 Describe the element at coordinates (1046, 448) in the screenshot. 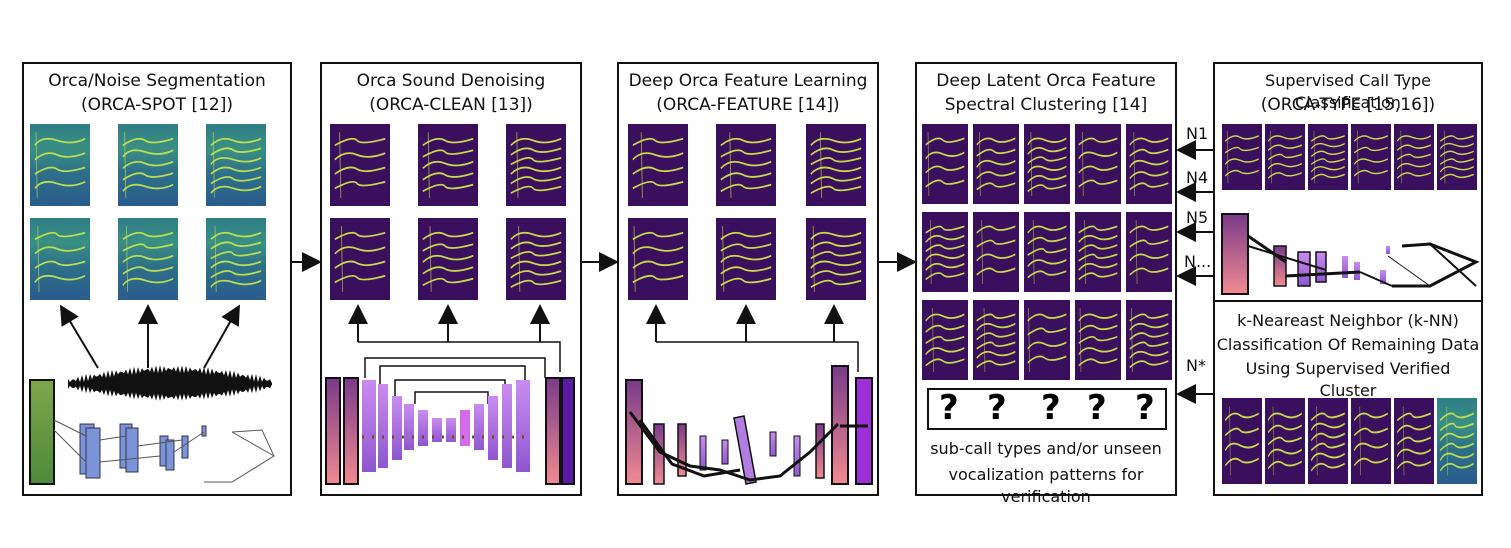

I see `caption-line1: sub-call types and/or unseen` at that location.